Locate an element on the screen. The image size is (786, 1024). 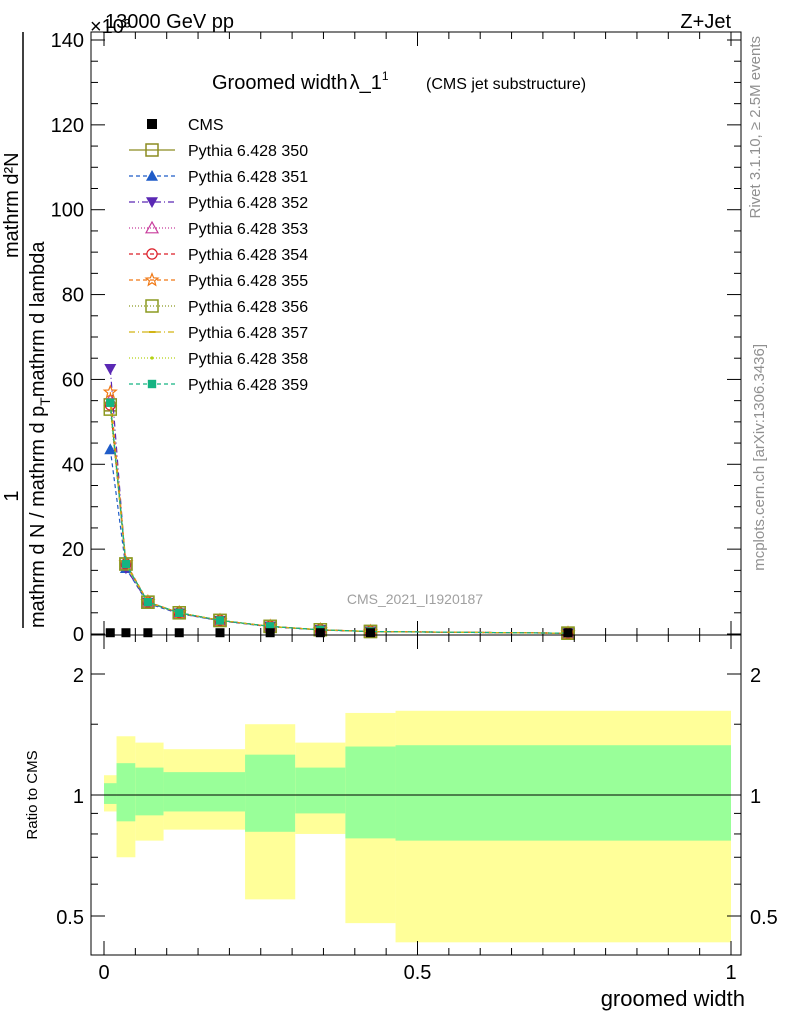
analysis-watermark: CMS_2021_I1920187 is located at coordinates (415, 599).